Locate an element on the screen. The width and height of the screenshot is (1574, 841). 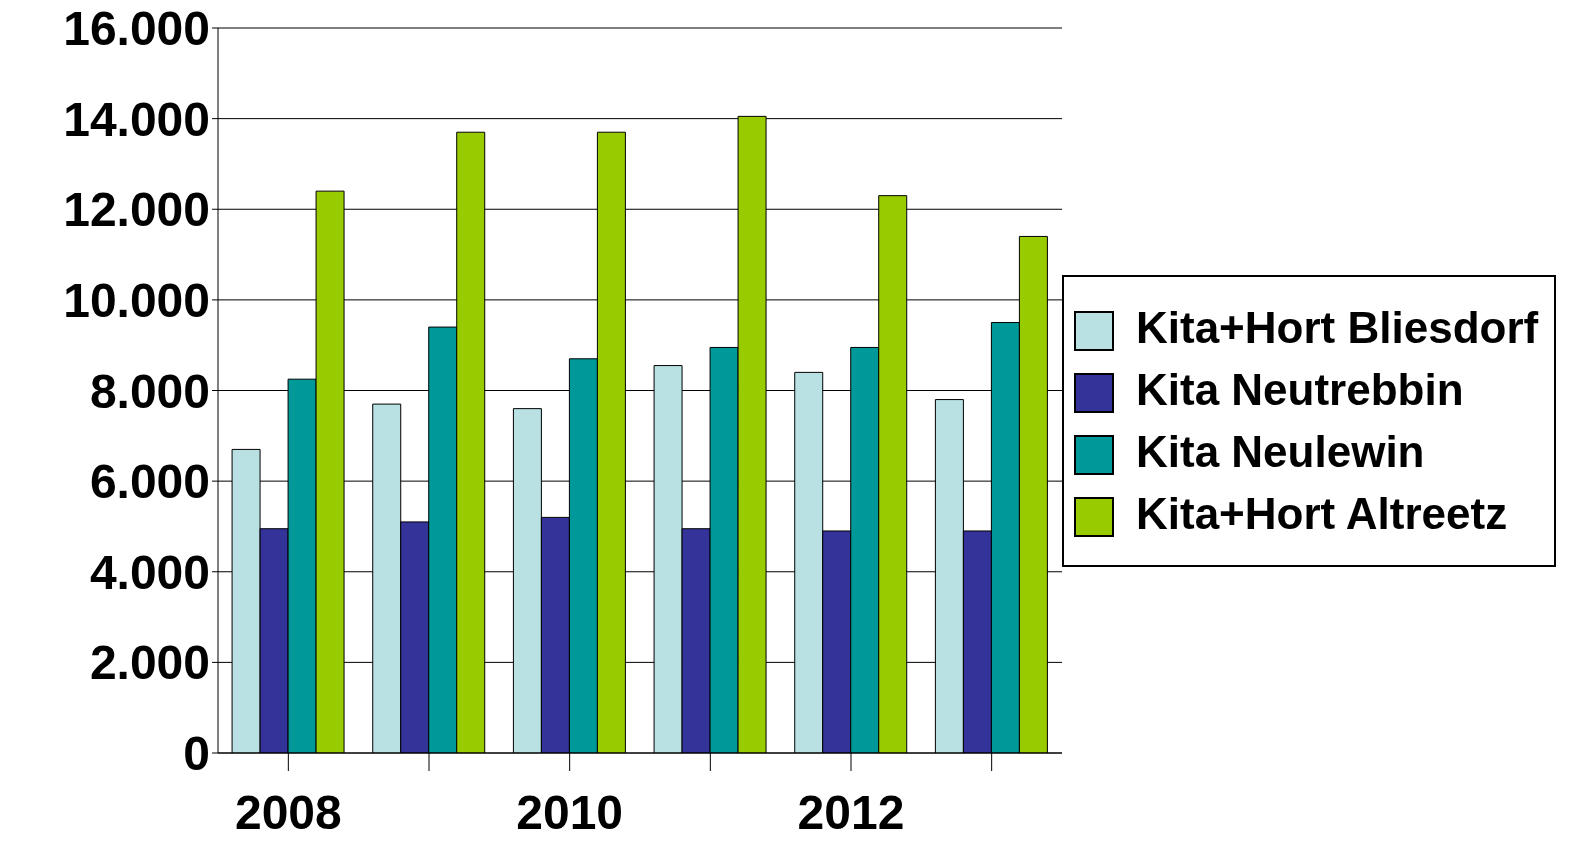
y-tick-label: 0 is located at coordinates (196, 754).